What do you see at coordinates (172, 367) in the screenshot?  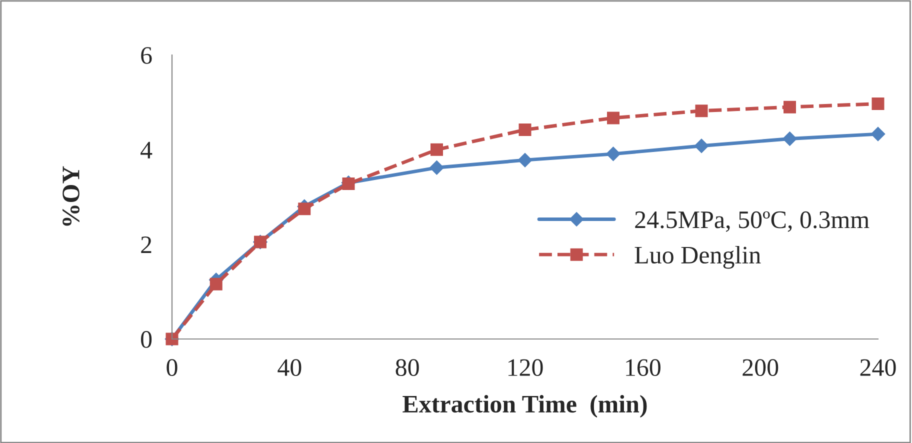 I see `x-tick-label: 0` at bounding box center [172, 367].